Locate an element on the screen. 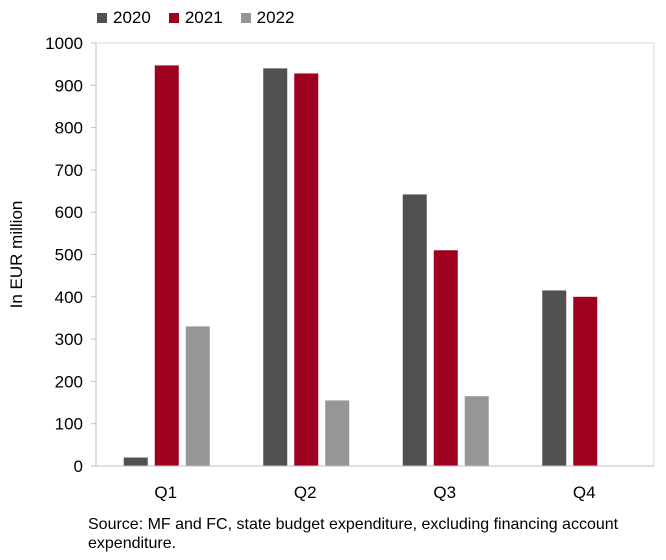  bar-q3-2020 is located at coordinates (414, 330).